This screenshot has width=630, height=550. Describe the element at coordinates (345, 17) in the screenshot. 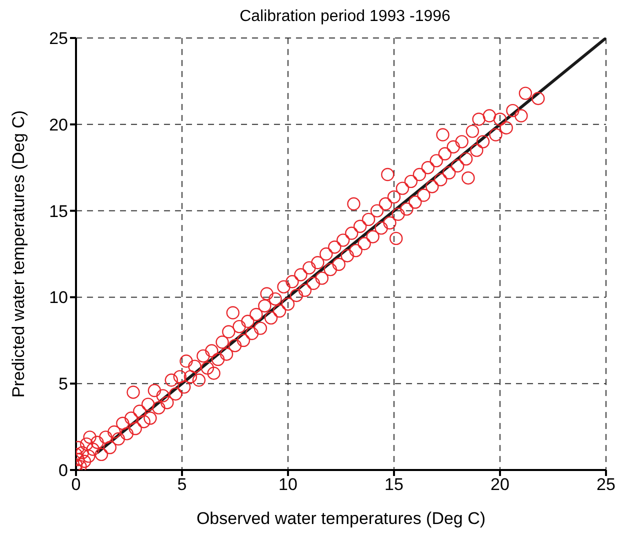

I see `chart-title: Calibration period 1993 -1996` at that location.